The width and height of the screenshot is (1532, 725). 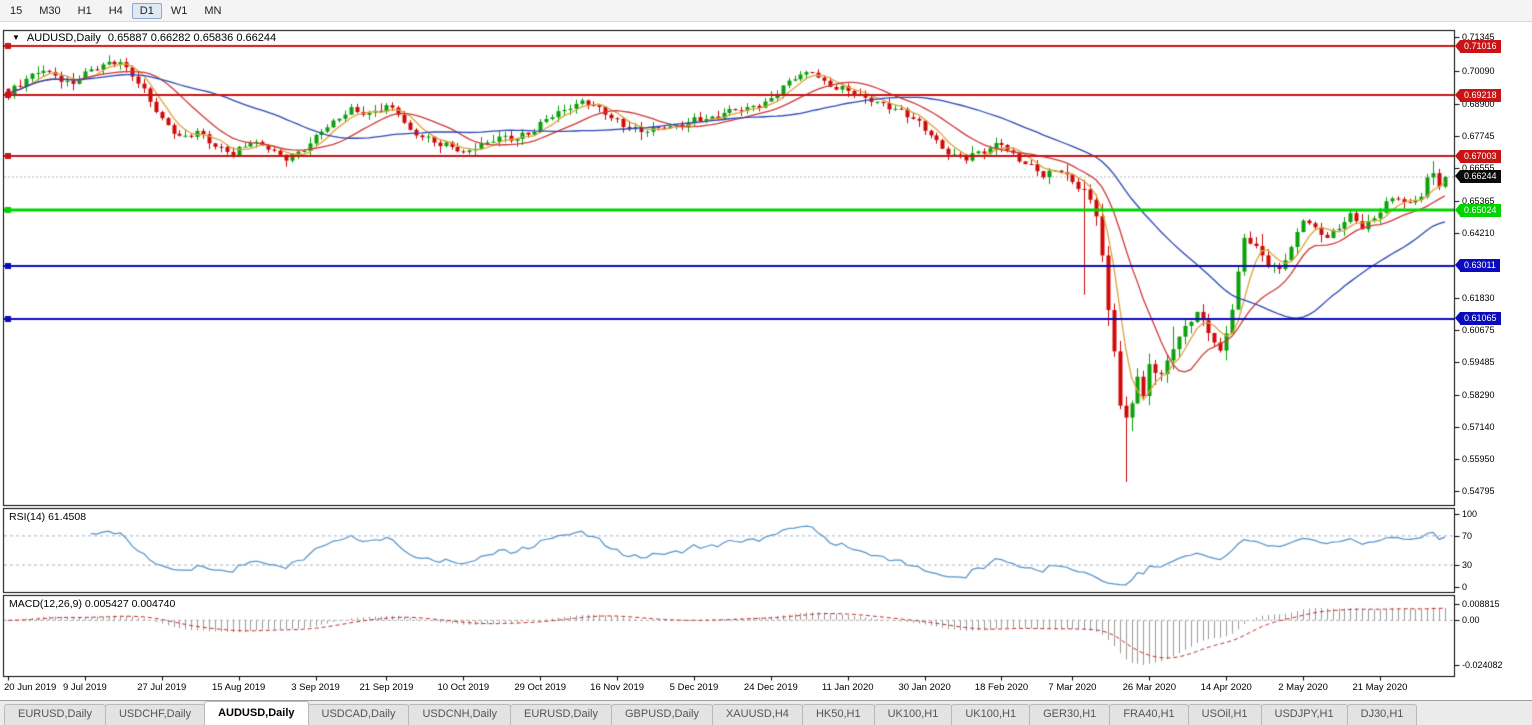 I want to click on tab-usdcnh-daily: USDCNH,Daily, so click(x=460, y=714).